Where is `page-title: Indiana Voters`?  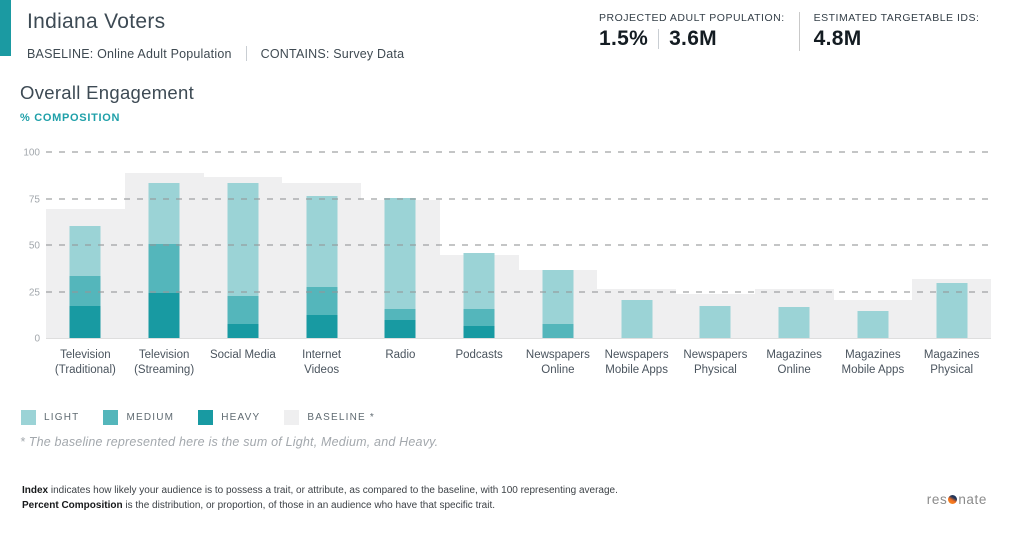 page-title: Indiana Voters is located at coordinates (96, 21).